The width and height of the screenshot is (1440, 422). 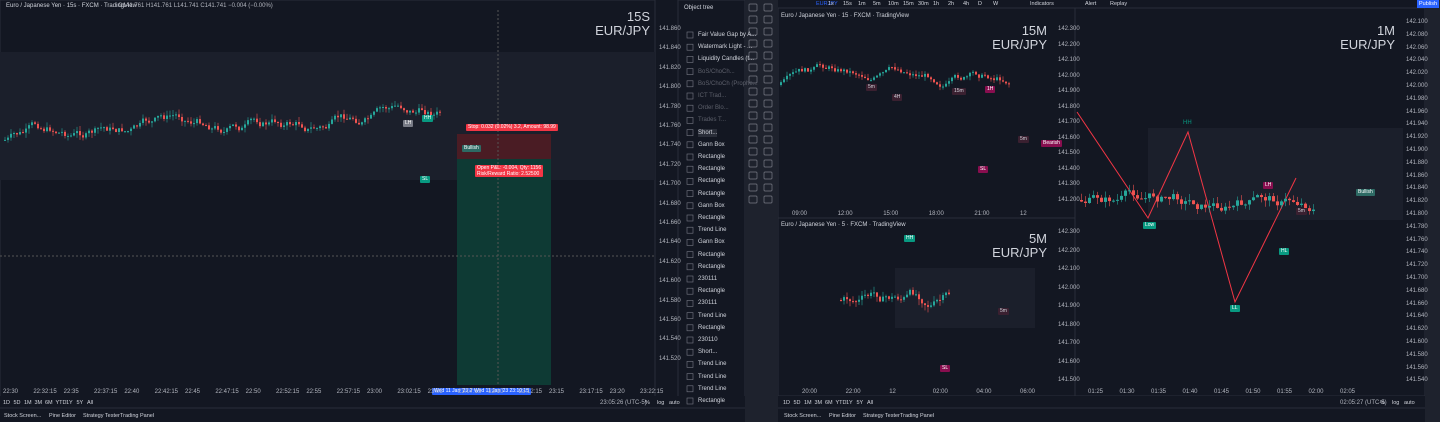 I want to click on timeframe: 1h, so click(x=936, y=4).